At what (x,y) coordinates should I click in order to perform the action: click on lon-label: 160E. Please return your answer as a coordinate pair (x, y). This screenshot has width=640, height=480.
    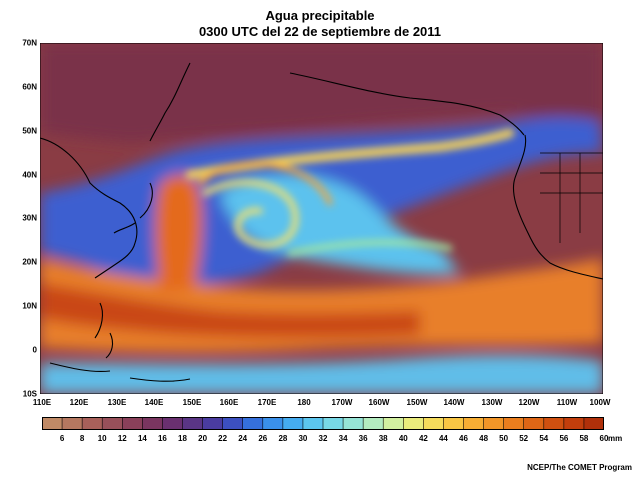
    Looking at the image, I should click on (229, 402).